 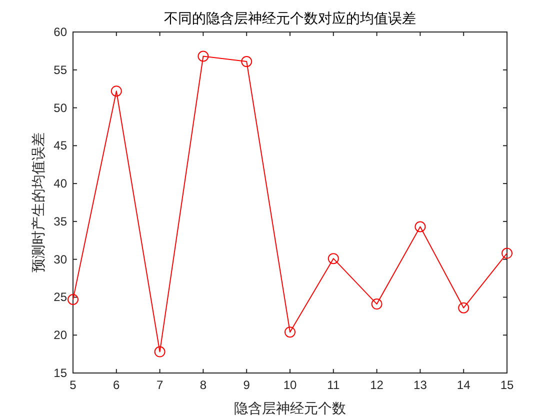 What do you see at coordinates (61, 259) in the screenshot?
I see `y-tick-label: 30` at bounding box center [61, 259].